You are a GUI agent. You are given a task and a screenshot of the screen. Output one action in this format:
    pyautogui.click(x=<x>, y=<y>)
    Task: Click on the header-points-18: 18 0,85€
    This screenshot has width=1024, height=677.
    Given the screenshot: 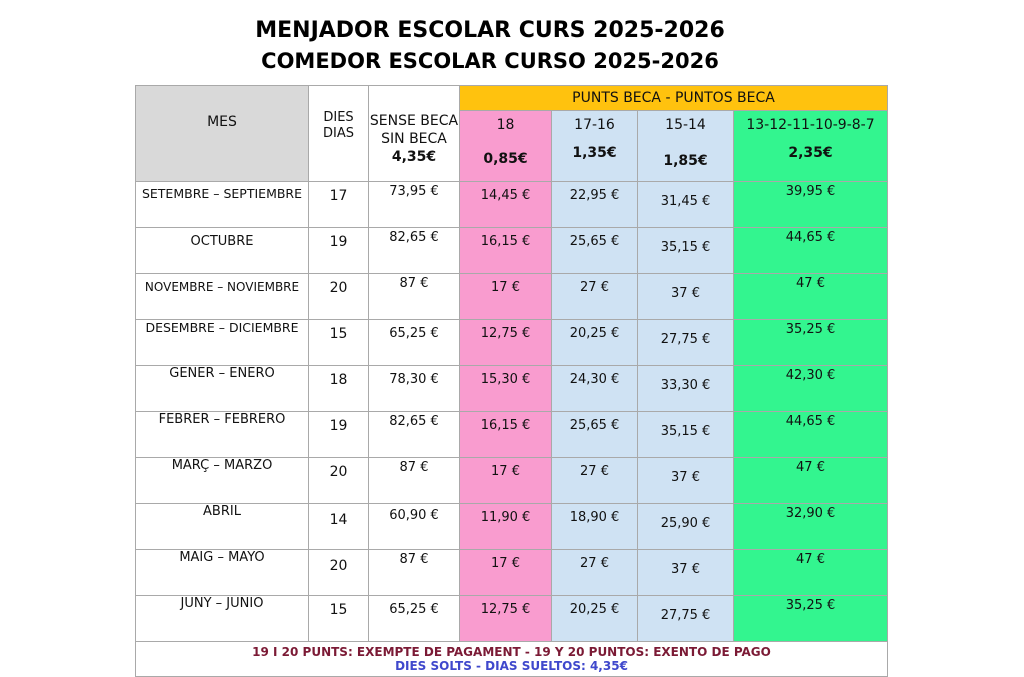 What is the action you would take?
    pyautogui.click(x=505, y=146)
    